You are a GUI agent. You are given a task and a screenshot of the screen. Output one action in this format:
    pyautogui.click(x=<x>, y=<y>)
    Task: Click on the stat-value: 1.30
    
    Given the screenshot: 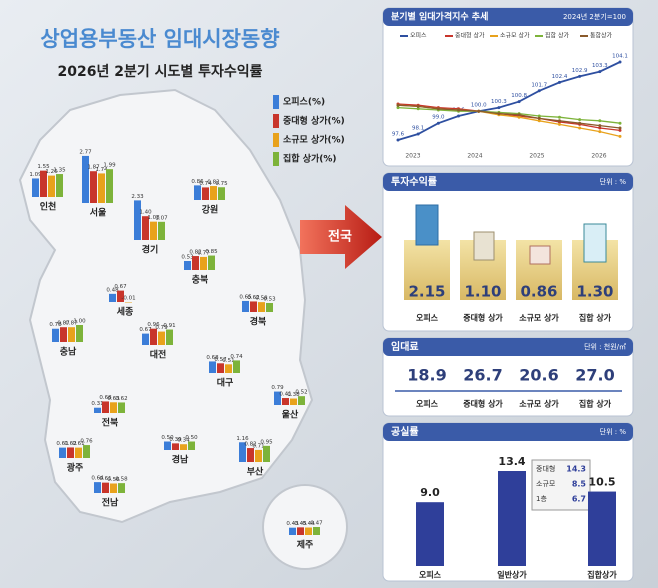 What is the action you would take?
    pyautogui.click(x=594, y=292)
    